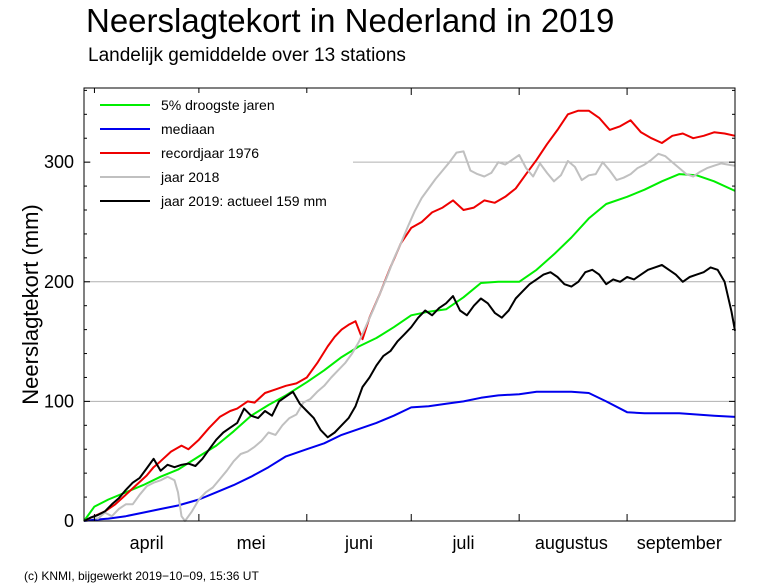 This screenshot has width=766, height=586. I want to click on chart-subtitle: Landelijk gemiddelde over 13 stations, so click(247, 55).